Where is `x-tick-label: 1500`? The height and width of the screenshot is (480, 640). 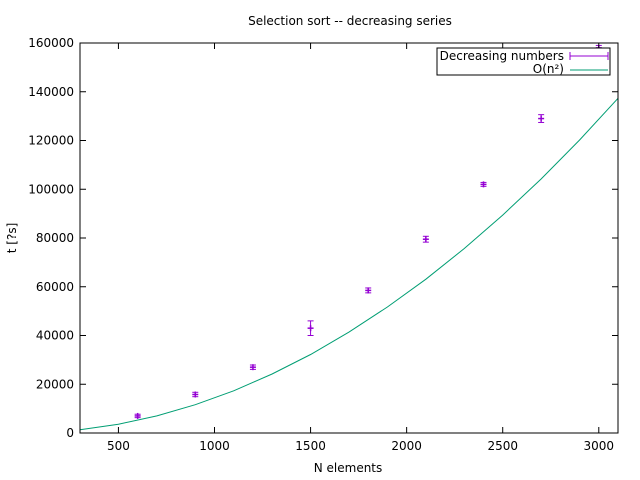 x-tick-label: 1500 is located at coordinates (310, 446).